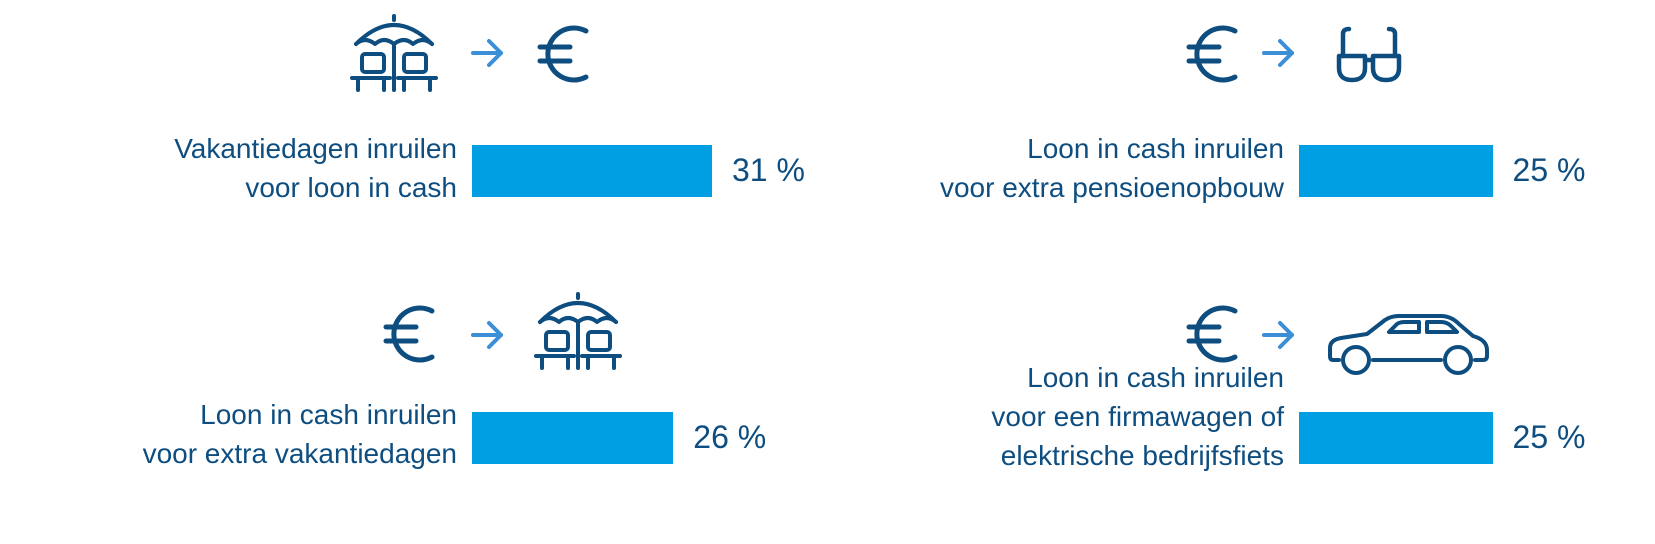 The width and height of the screenshot is (1655, 544). I want to click on item-label-line: elektrische bedrijfsfiets, so click(1142, 455).